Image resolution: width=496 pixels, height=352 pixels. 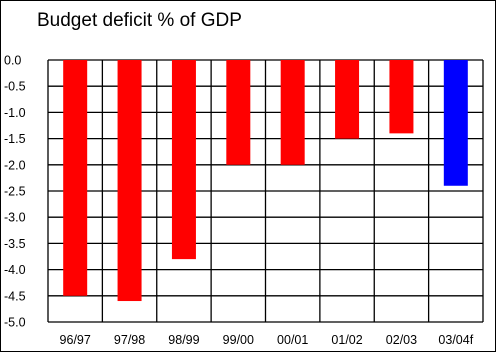 I want to click on x-tick-label: 99/00, so click(x=238, y=340).